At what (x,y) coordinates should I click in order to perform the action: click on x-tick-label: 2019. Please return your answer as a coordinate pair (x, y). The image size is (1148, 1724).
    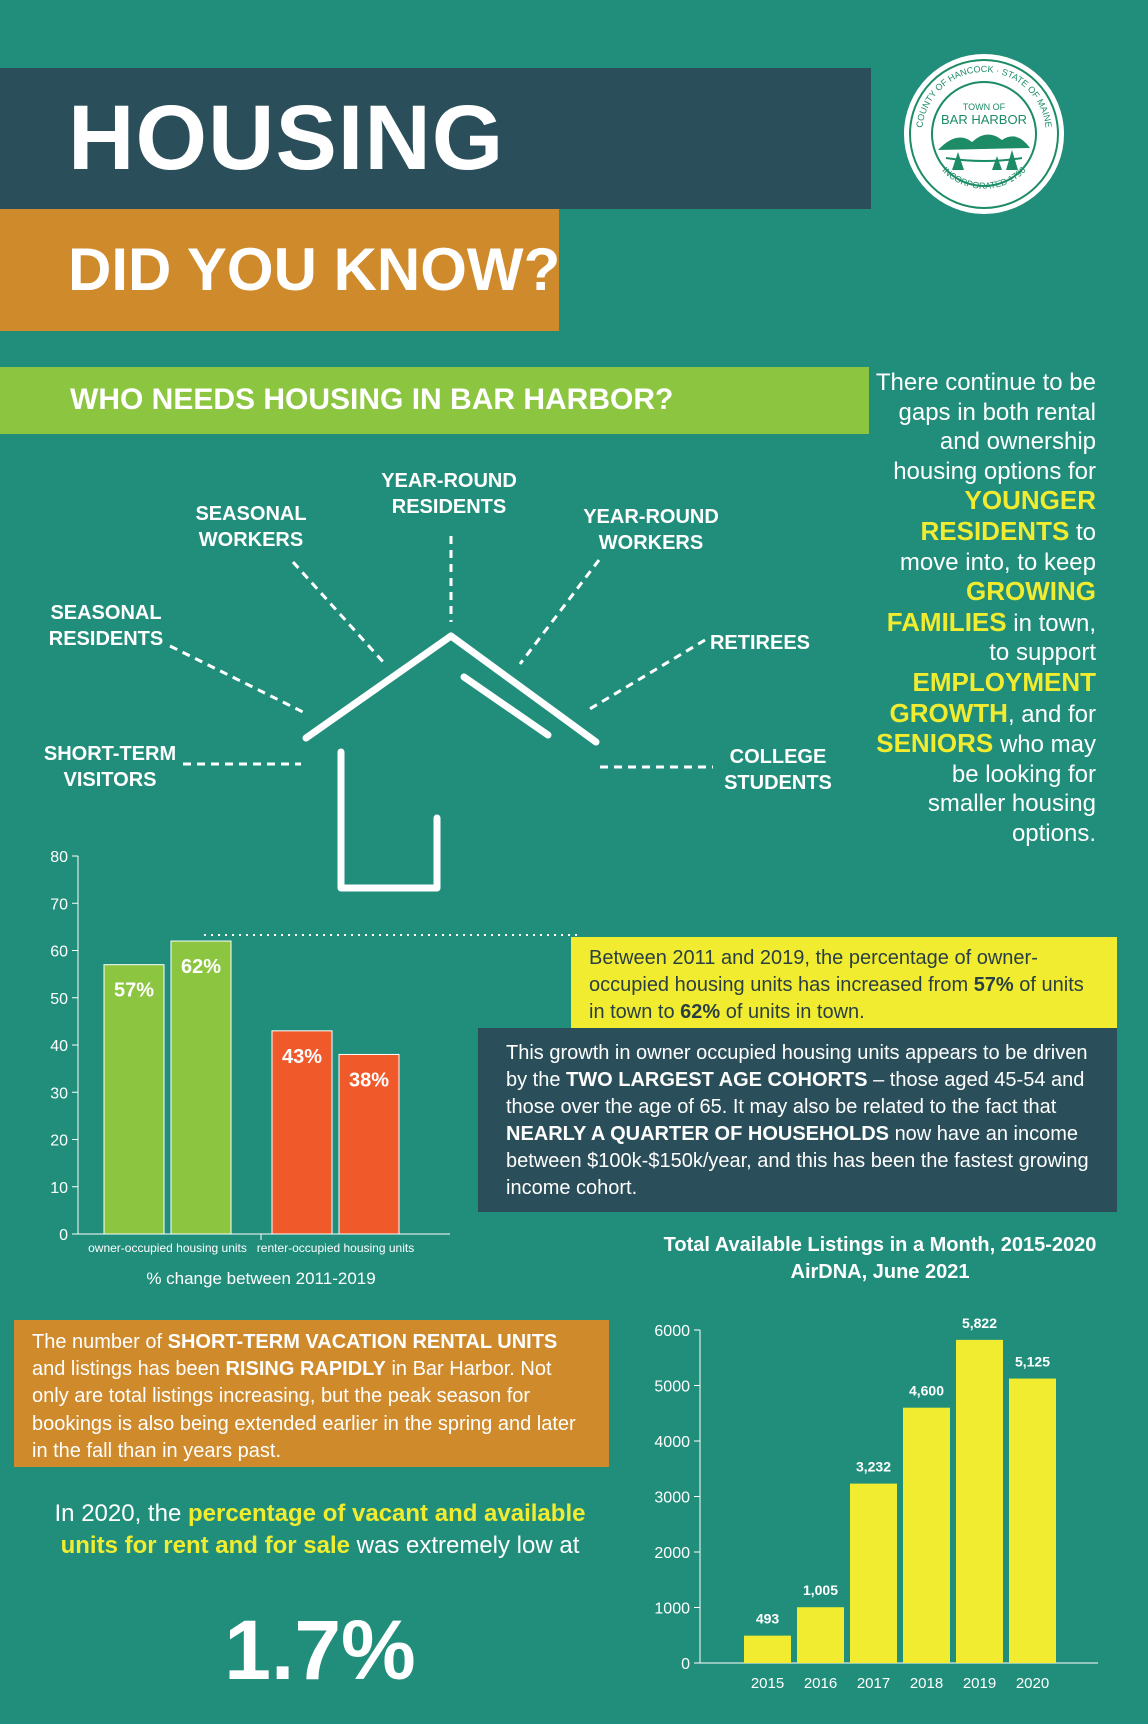
    Looking at the image, I should click on (979, 1683).